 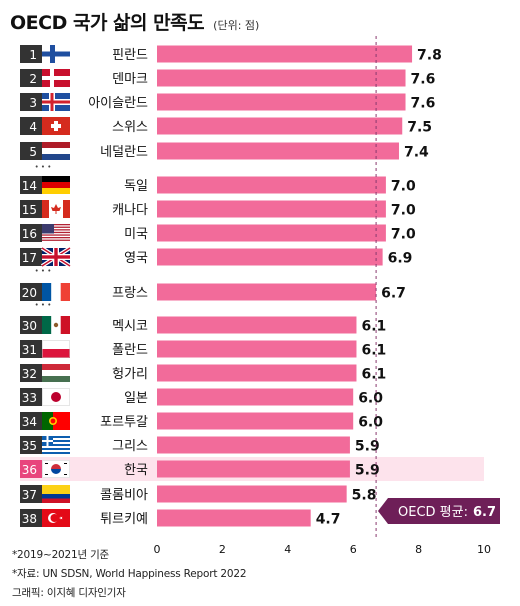 I want to click on rank-label: 30, so click(x=29, y=326).